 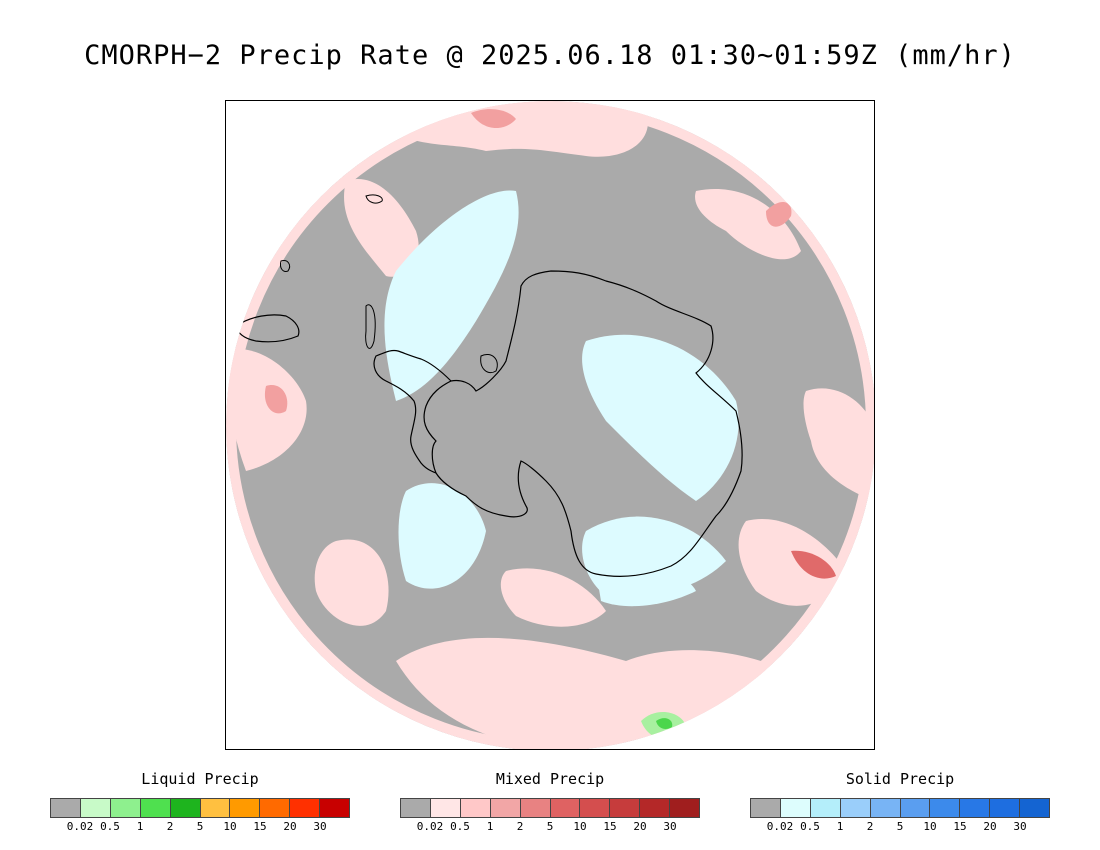 I want to click on mixed-area-top-left, so click(x=381, y=228).